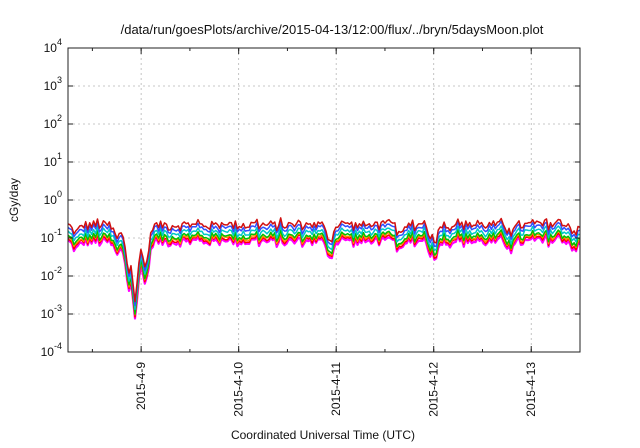  Describe the element at coordinates (51, 274) in the screenshot. I see `y-tick-label: 10⁻²` at that location.